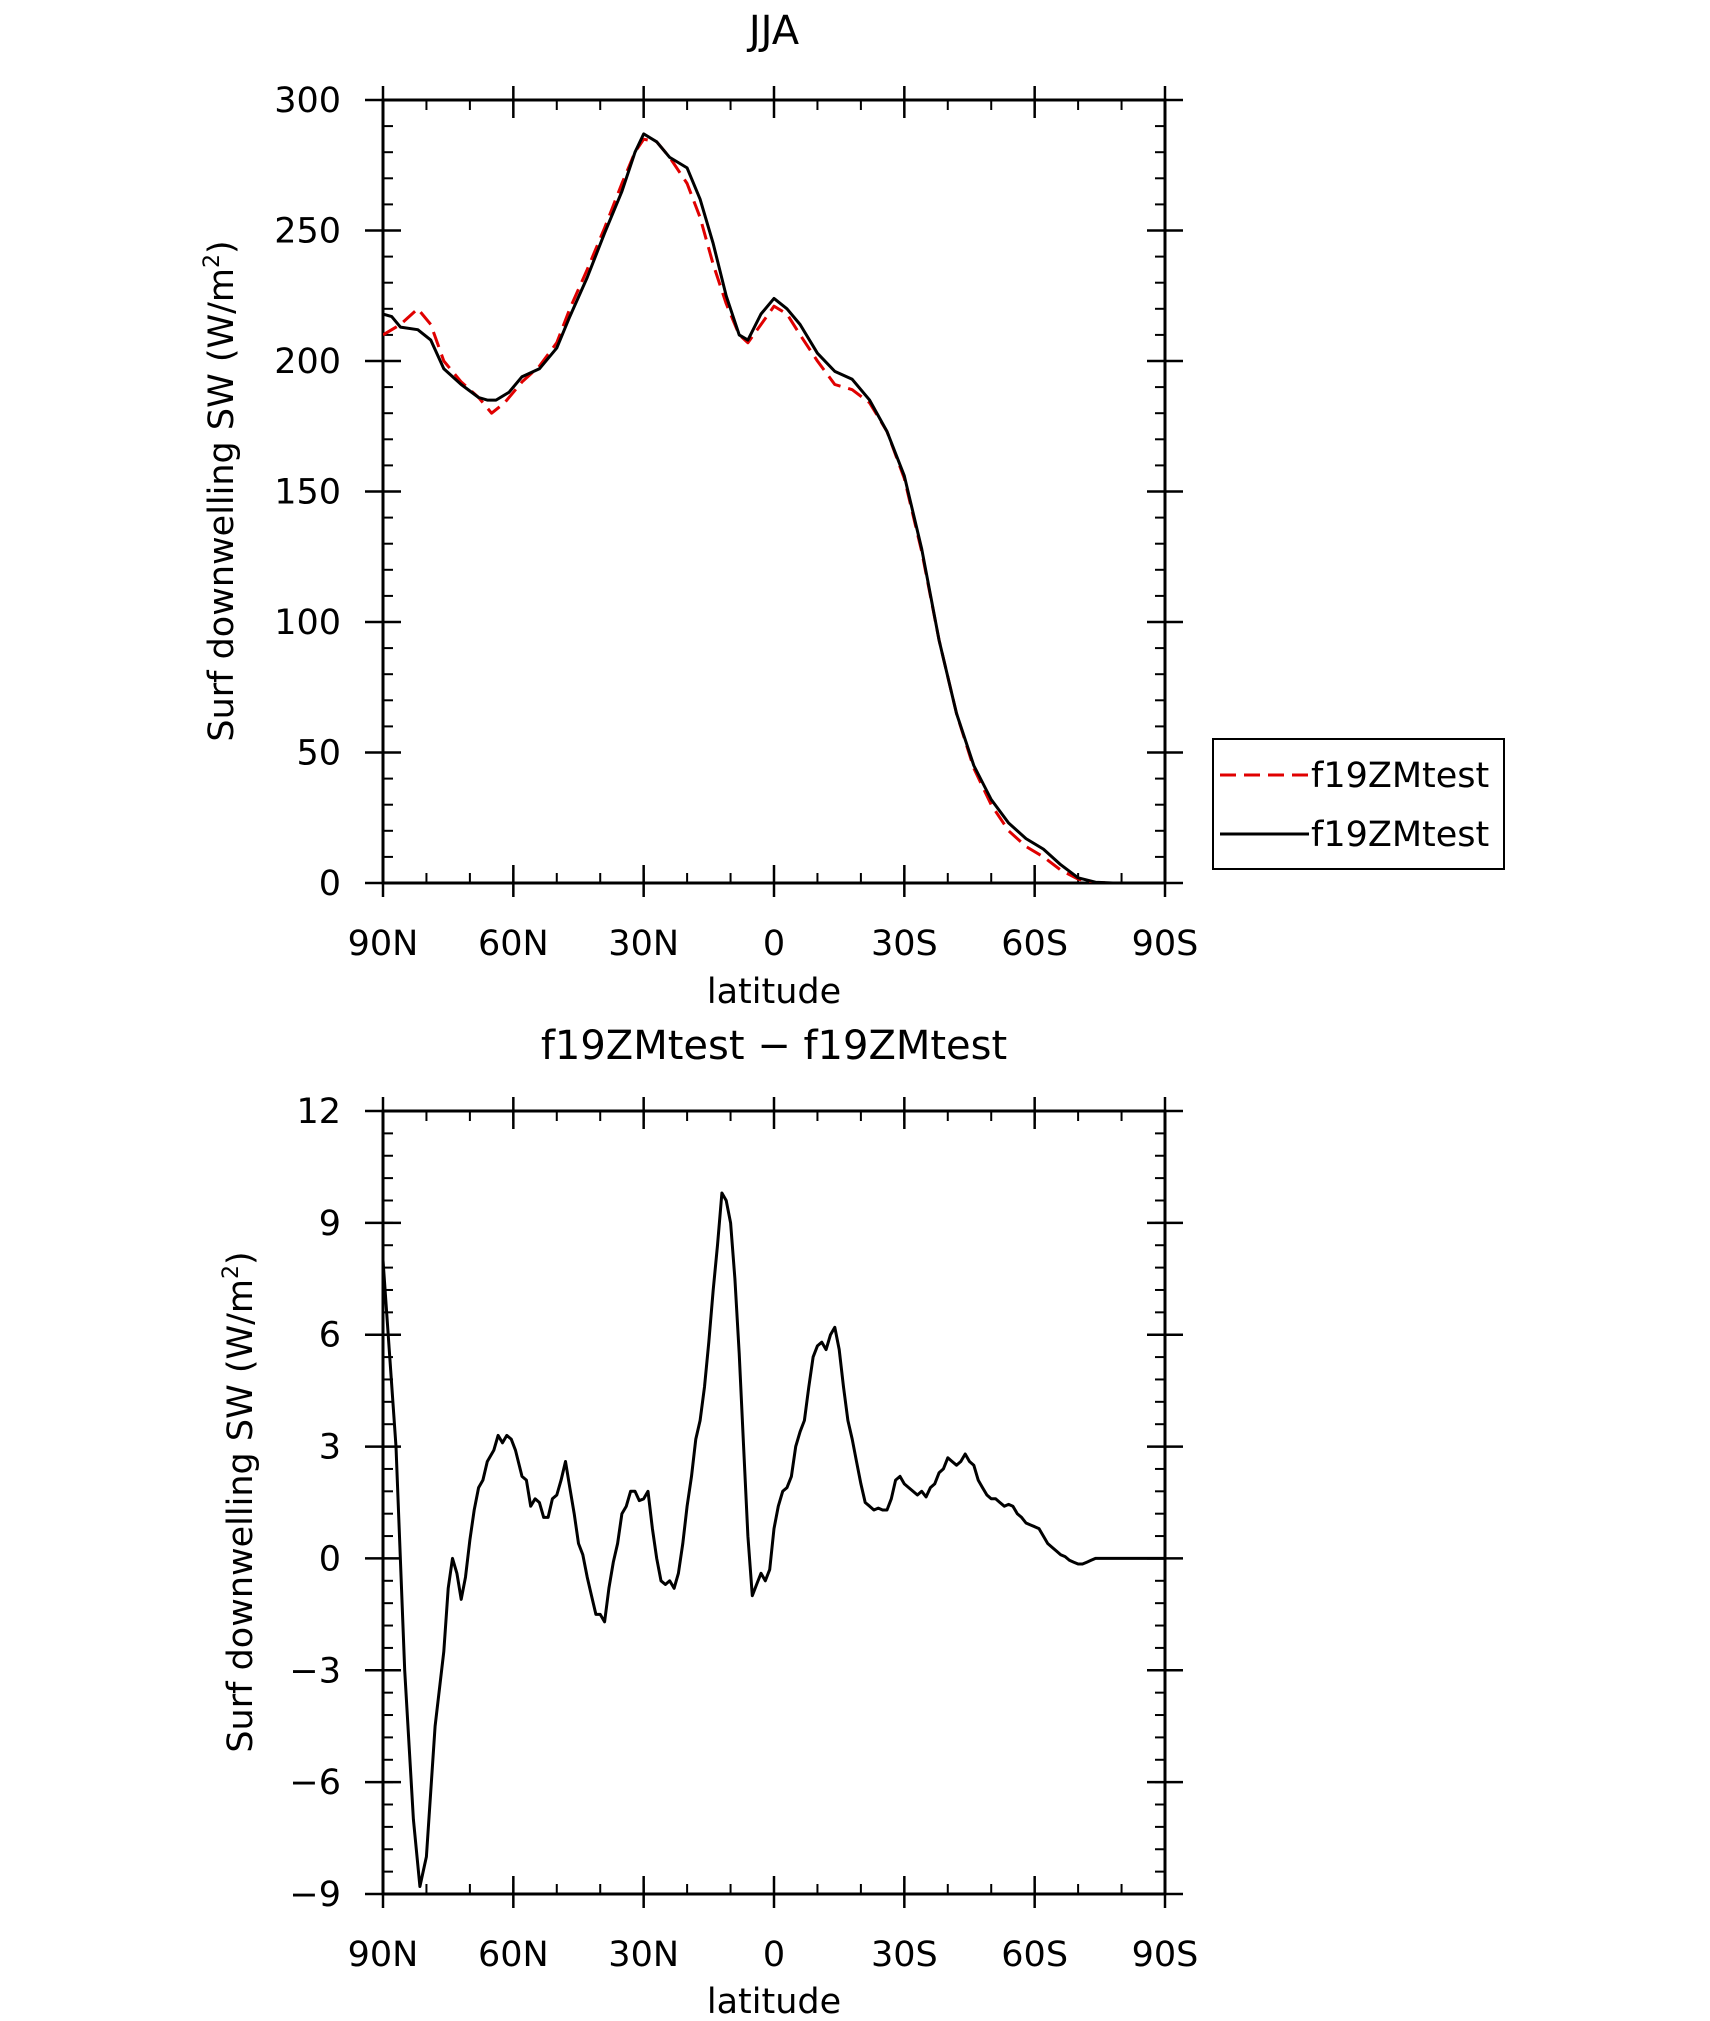  What do you see at coordinates (307, 362) in the screenshot?
I see `y-tick-label: 200` at bounding box center [307, 362].